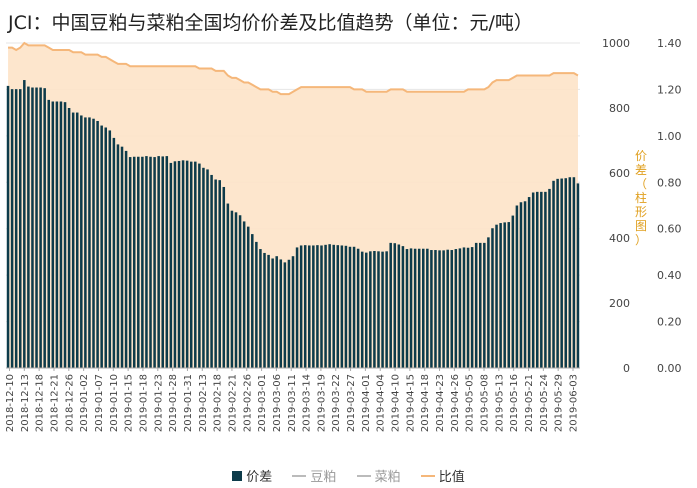 The width and height of the screenshot is (697, 488). What do you see at coordinates (299, 475) in the screenshot?
I see `legend-swatch-soy` at bounding box center [299, 475].